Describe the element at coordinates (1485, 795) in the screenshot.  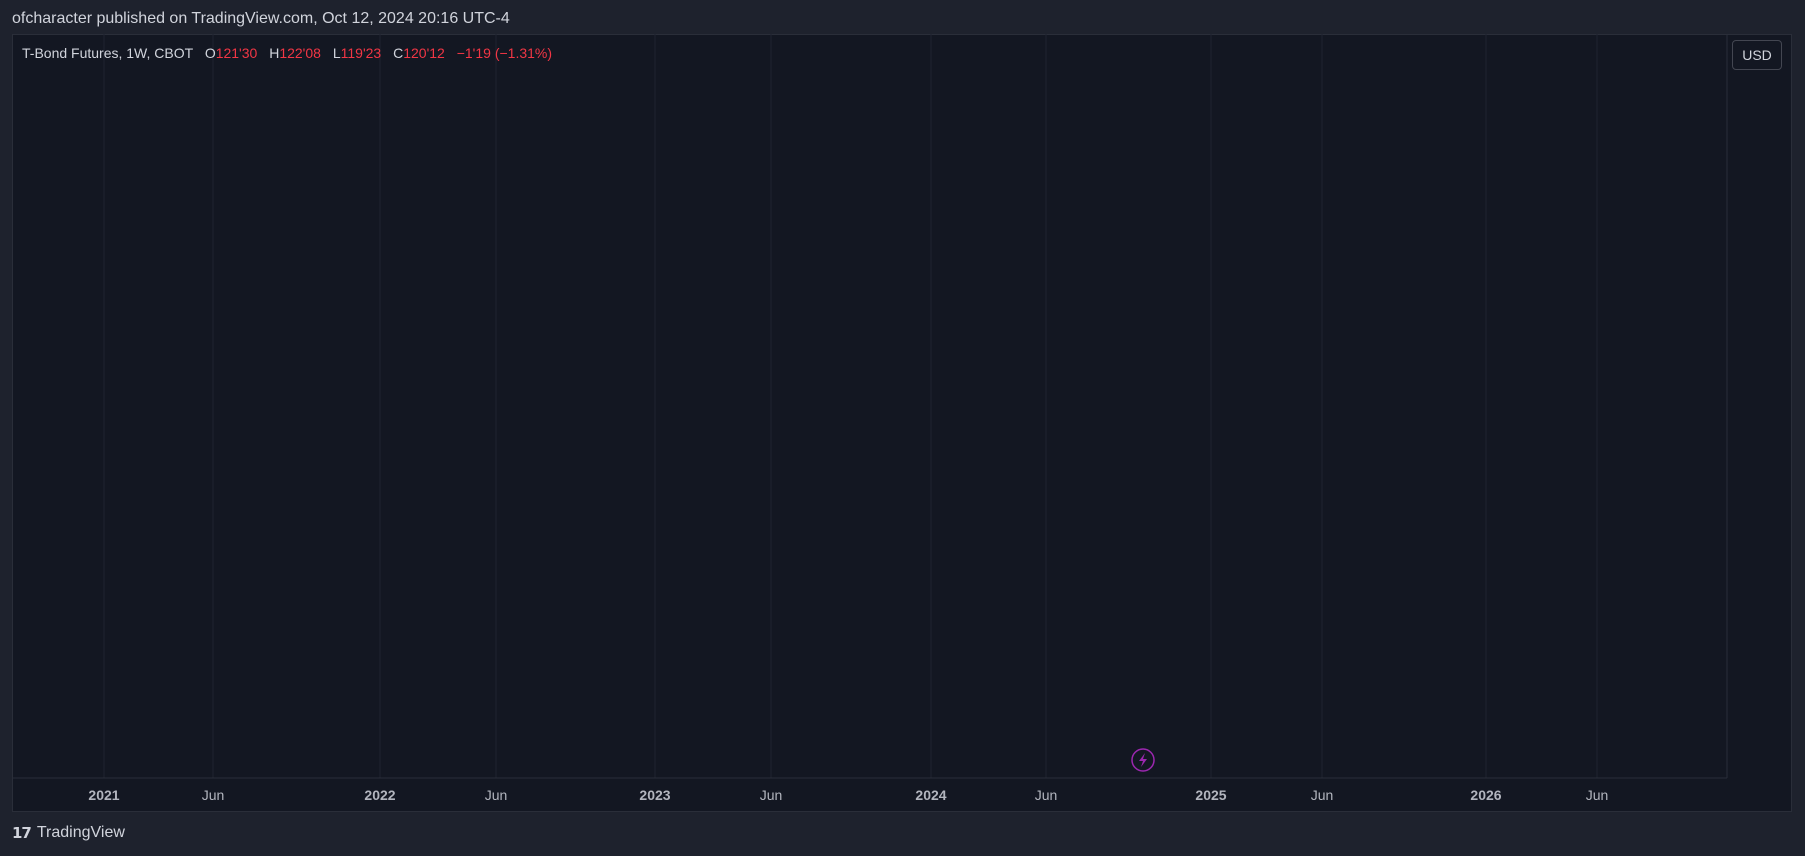
I see `time-tick-label: 2026` at that location.